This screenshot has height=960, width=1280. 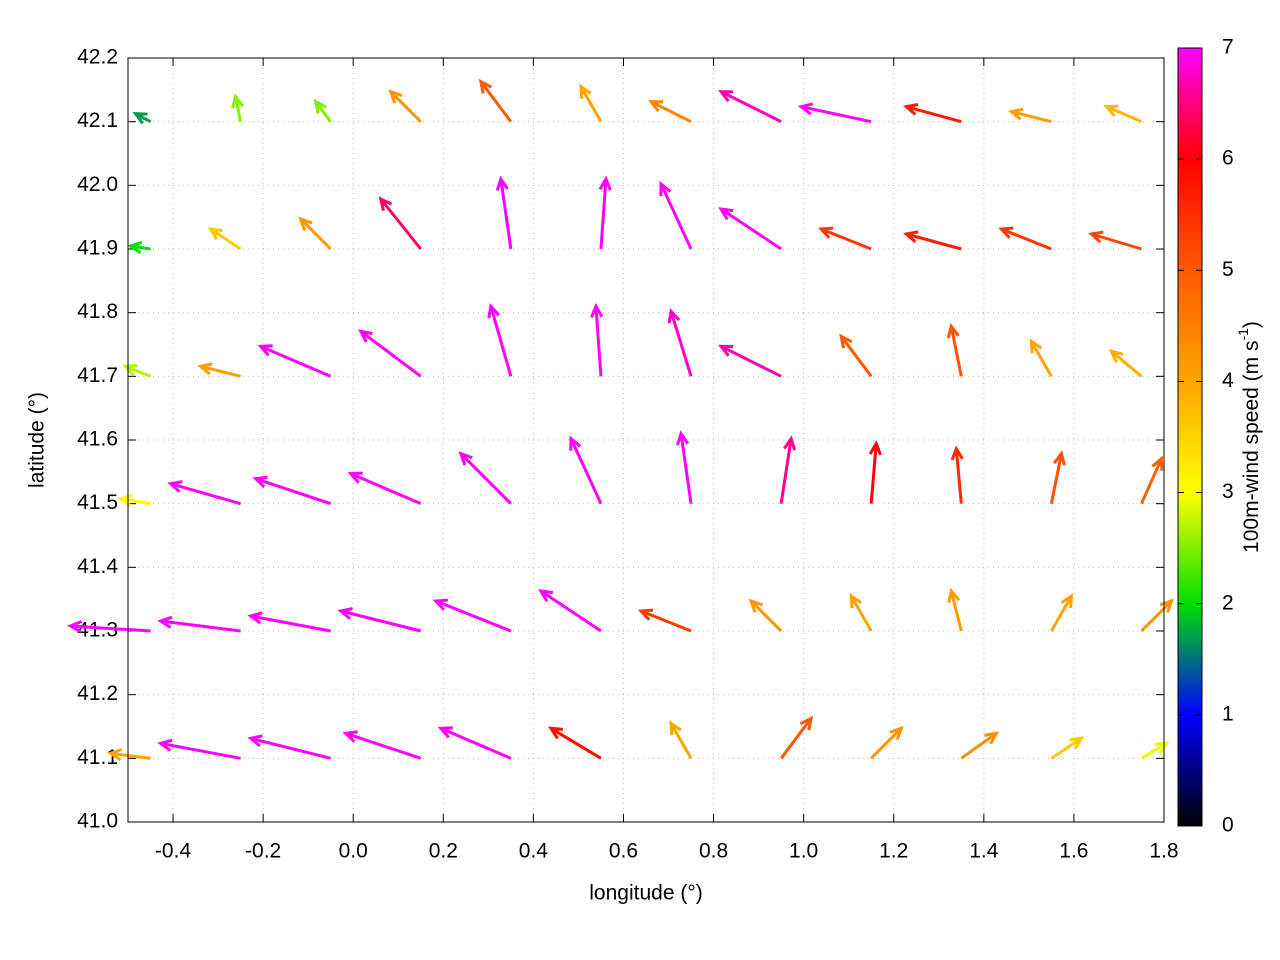 What do you see at coordinates (1251, 324) in the screenshot?
I see `colorbar-label-end: )` at bounding box center [1251, 324].